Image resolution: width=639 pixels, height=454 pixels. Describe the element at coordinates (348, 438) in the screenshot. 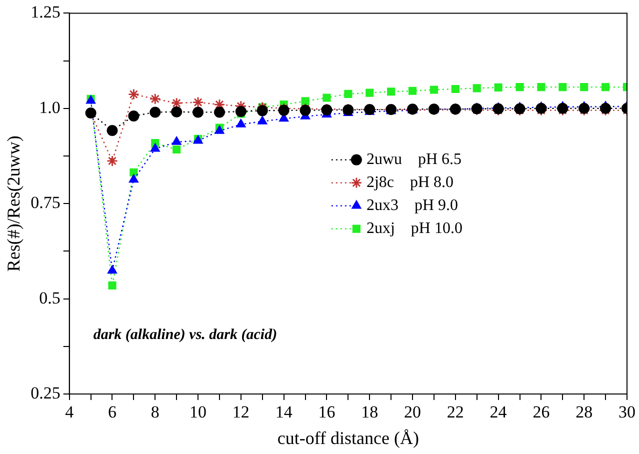

I see `x-axis-title: cut-off distance (Å)` at that location.